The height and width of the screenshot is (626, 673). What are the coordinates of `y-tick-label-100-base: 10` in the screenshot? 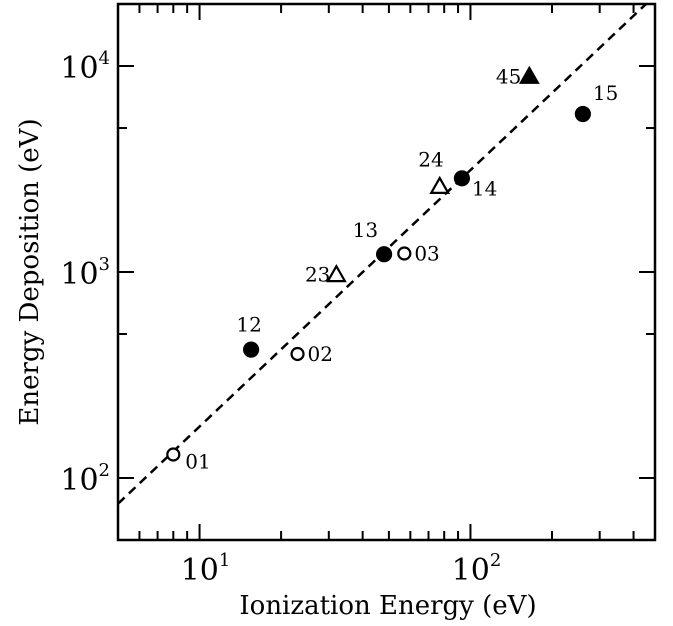 It's located at (79, 480).